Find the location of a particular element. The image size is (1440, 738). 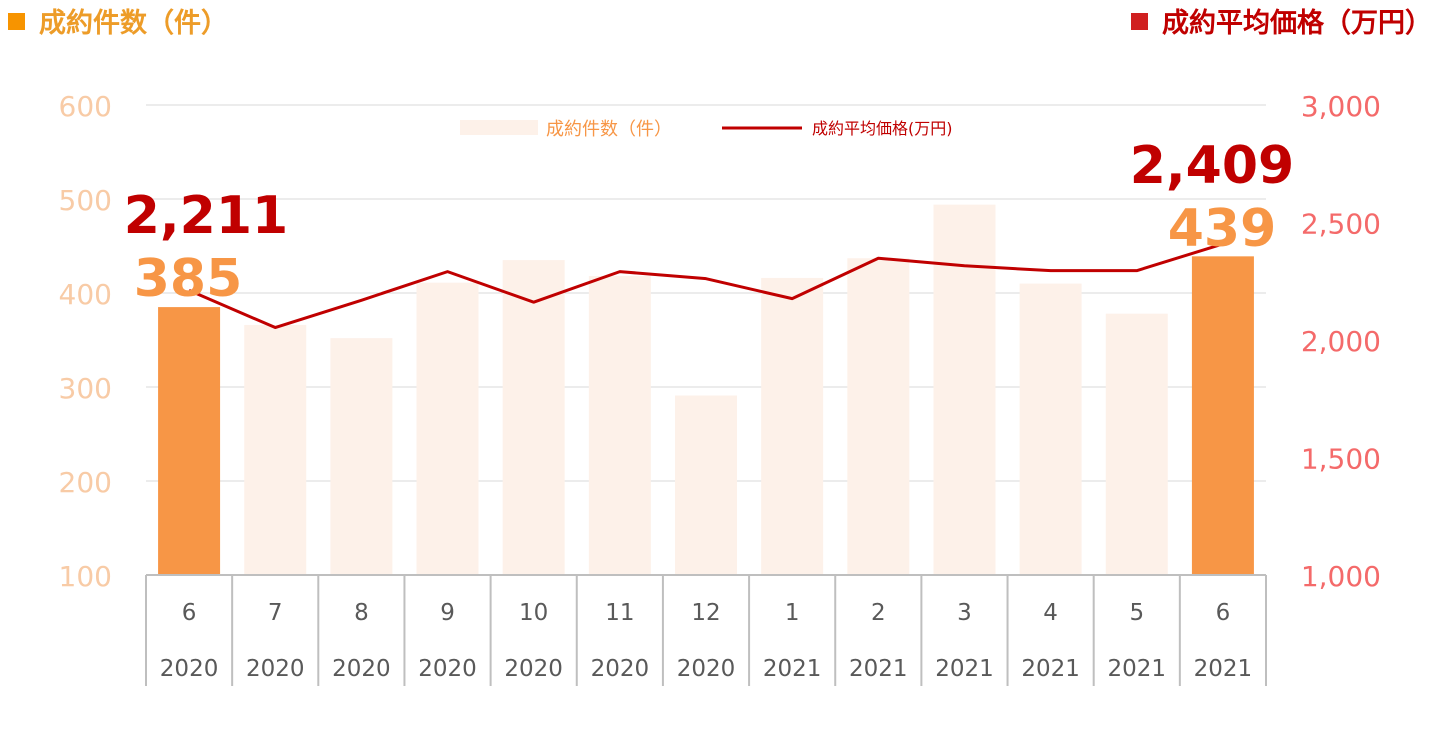

category-month-label: 7 is located at coordinates (275, 613).